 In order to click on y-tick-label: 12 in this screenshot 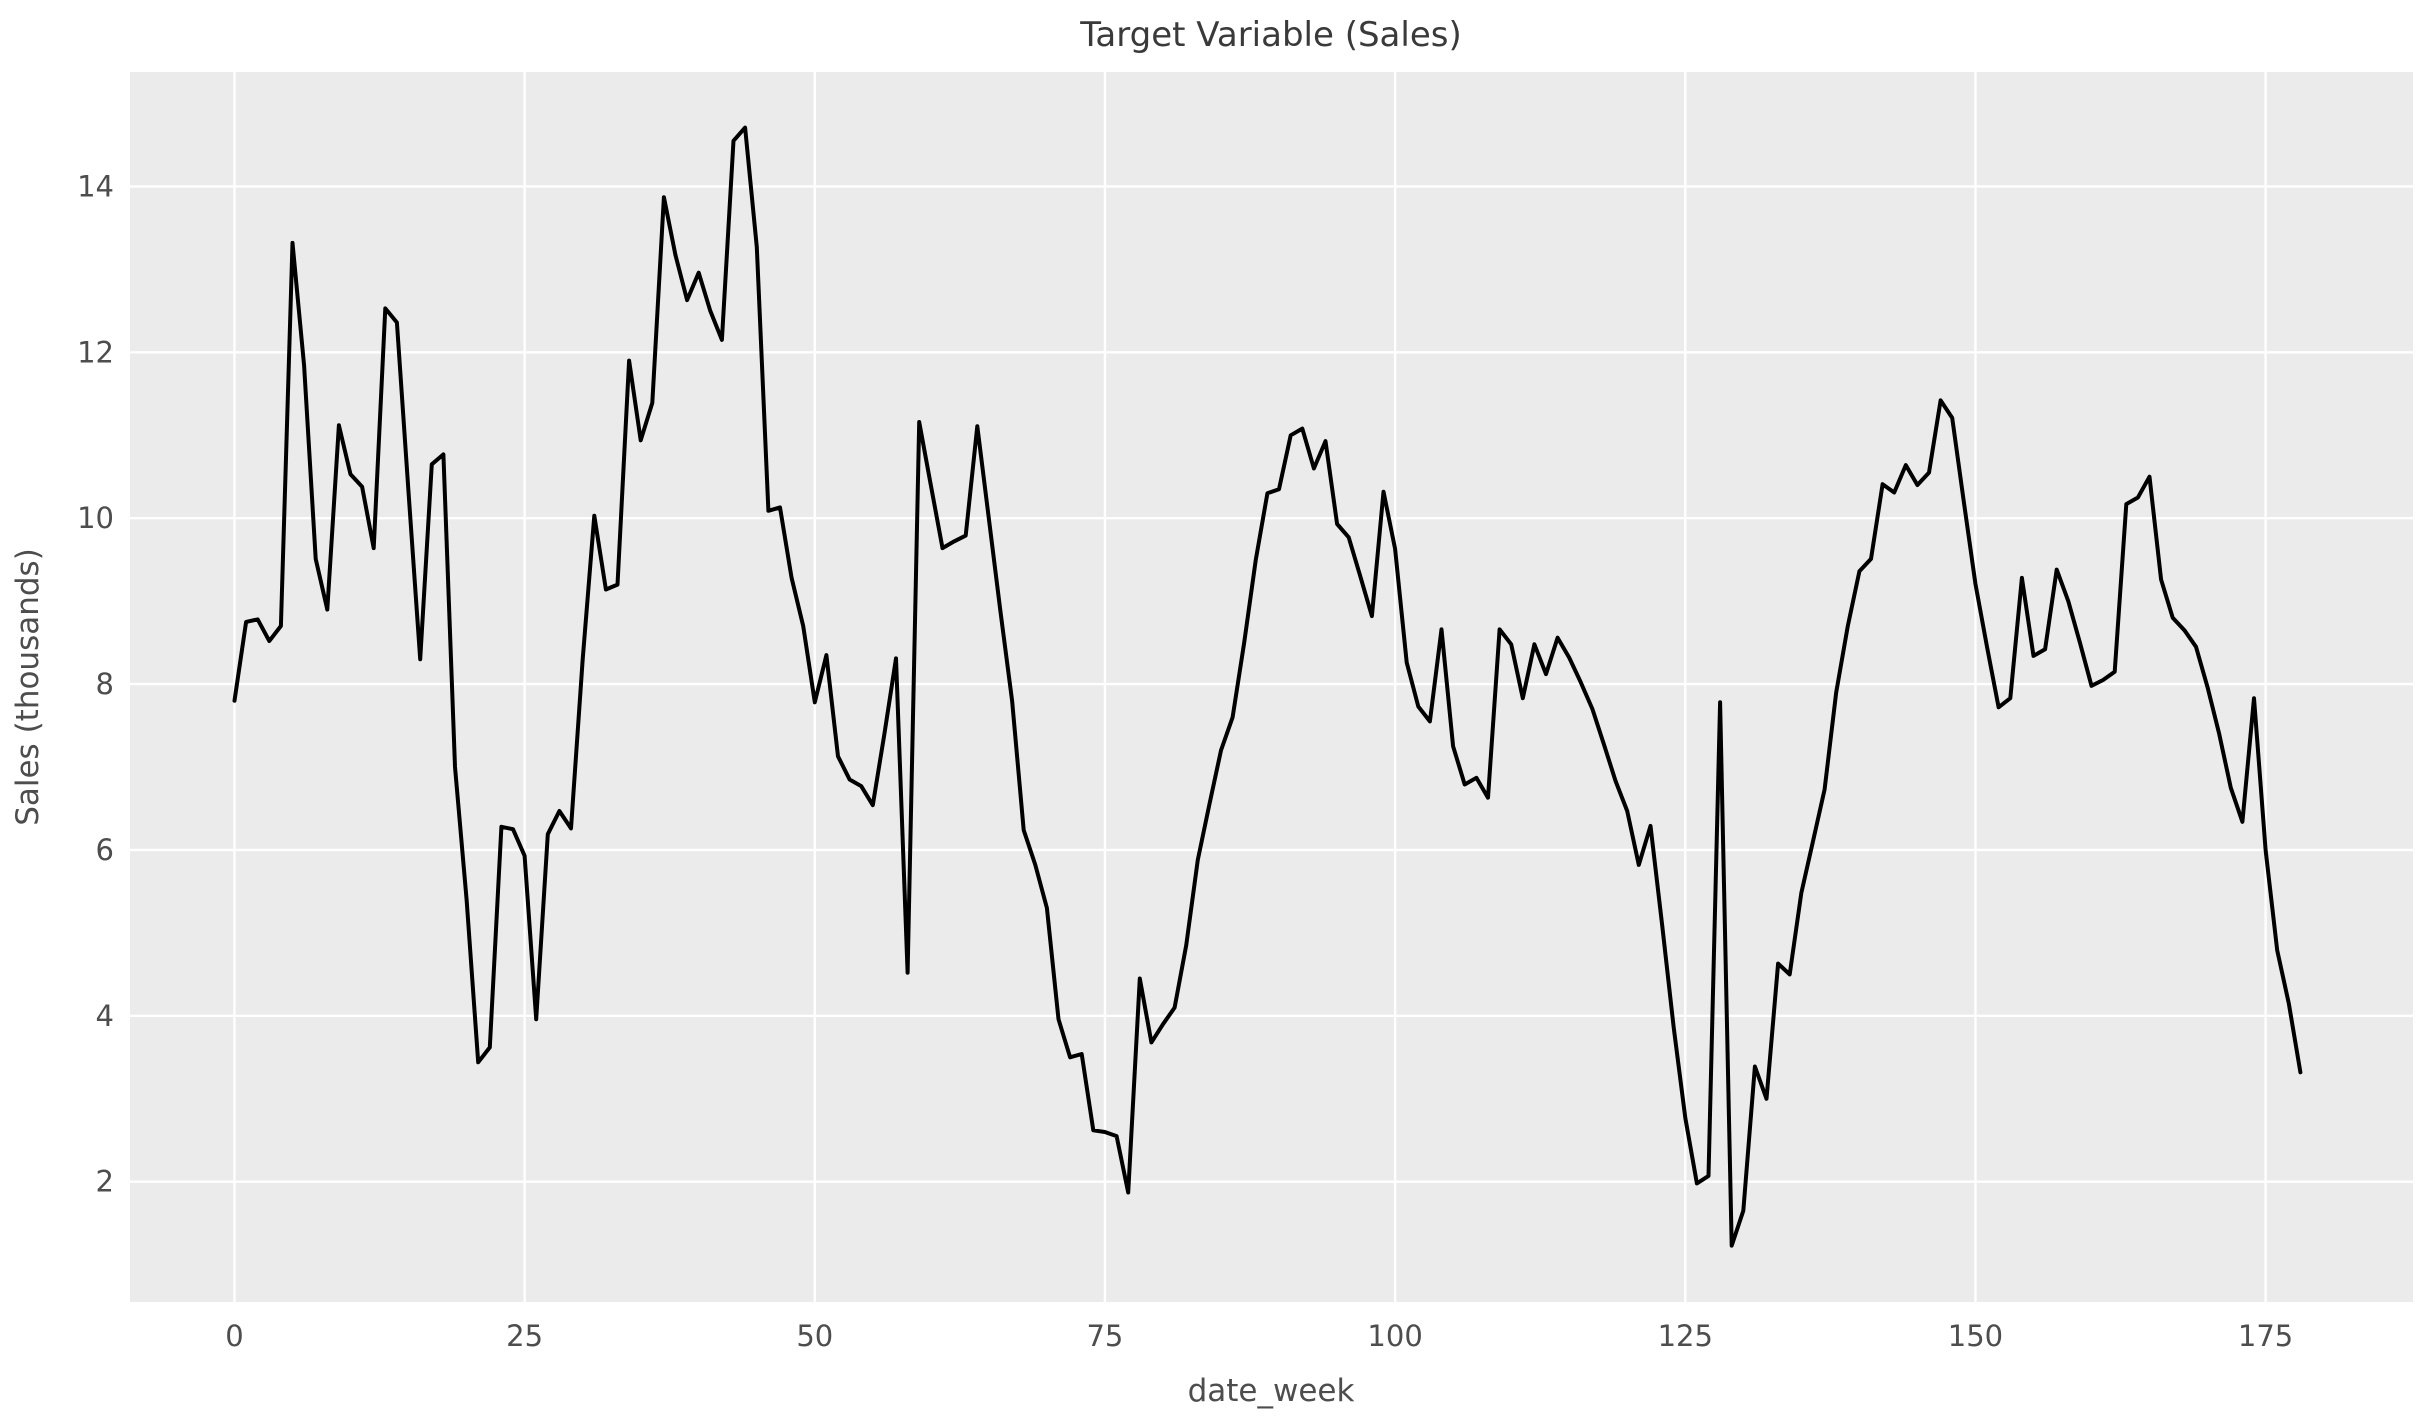, I will do `click(95, 352)`.